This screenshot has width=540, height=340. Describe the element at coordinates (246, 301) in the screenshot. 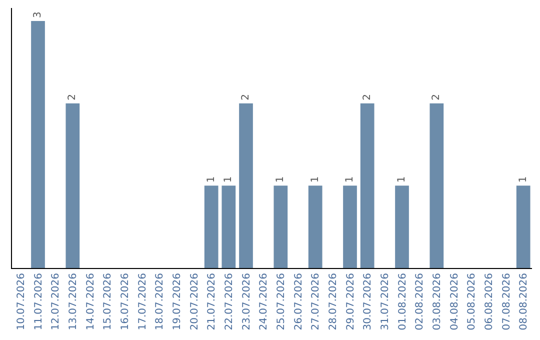

I see `x-tick-label: 23.07.2026` at that location.